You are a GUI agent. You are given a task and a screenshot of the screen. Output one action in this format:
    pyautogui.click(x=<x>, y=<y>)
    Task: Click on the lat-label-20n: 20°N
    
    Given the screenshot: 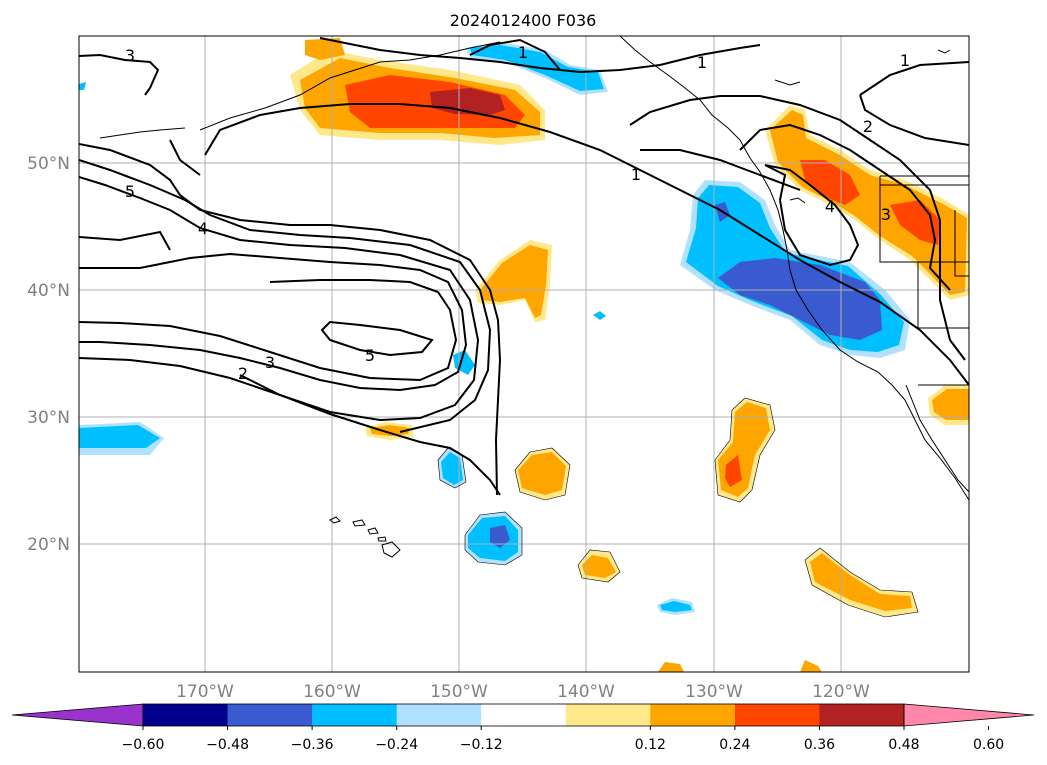 What is the action you would take?
    pyautogui.click(x=48, y=545)
    